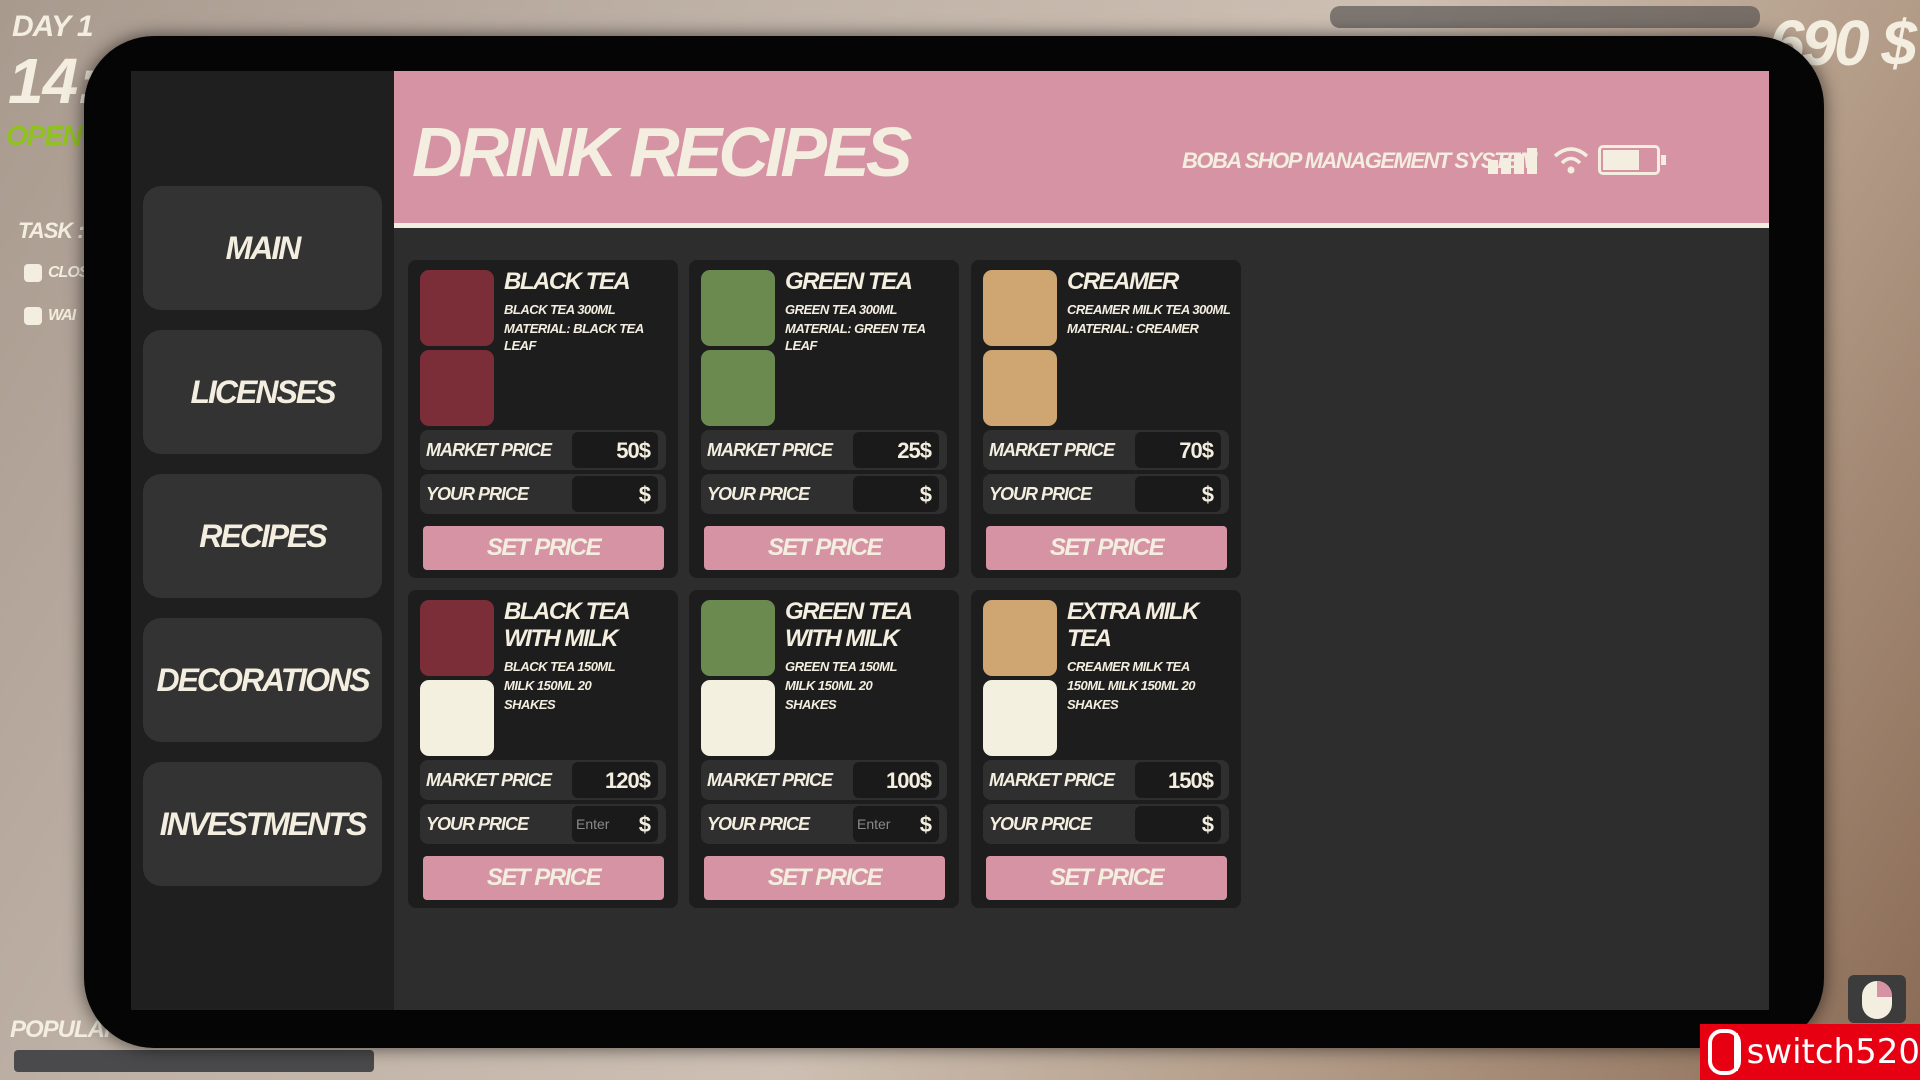 Image resolution: width=1920 pixels, height=1080 pixels. Describe the element at coordinates (1632, 160) in the screenshot. I see `battery-icon` at that location.